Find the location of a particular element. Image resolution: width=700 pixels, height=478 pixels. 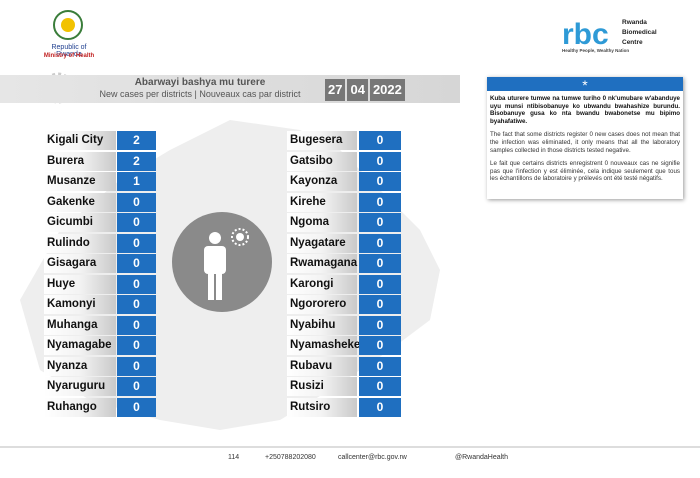

district-row: Gatsibo 0 is located at coordinates (344, 161).